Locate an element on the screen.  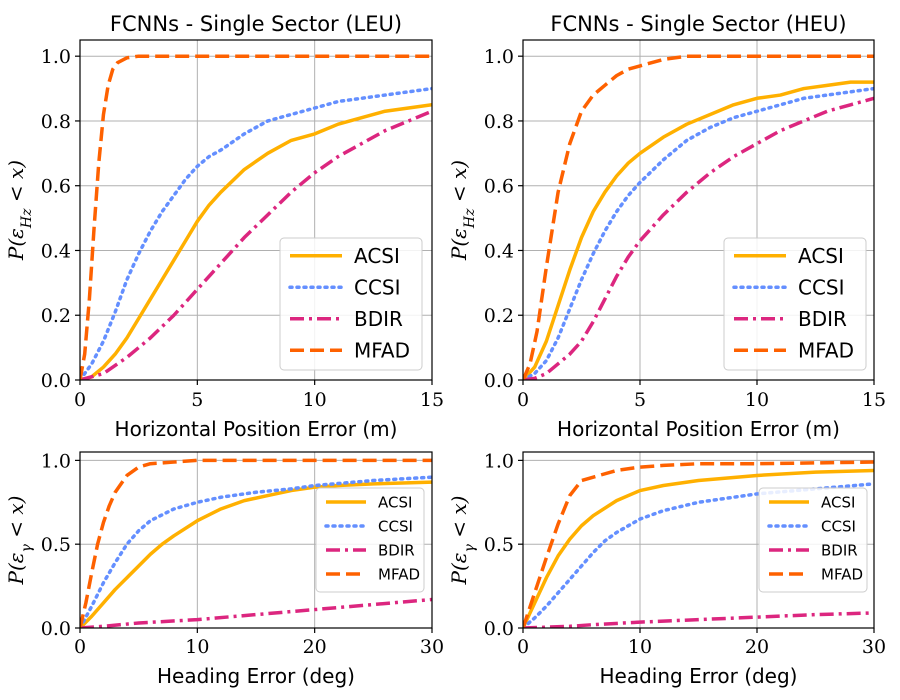
y-axis-label-4: P(εγ < x) is located at coordinates (462, 541).